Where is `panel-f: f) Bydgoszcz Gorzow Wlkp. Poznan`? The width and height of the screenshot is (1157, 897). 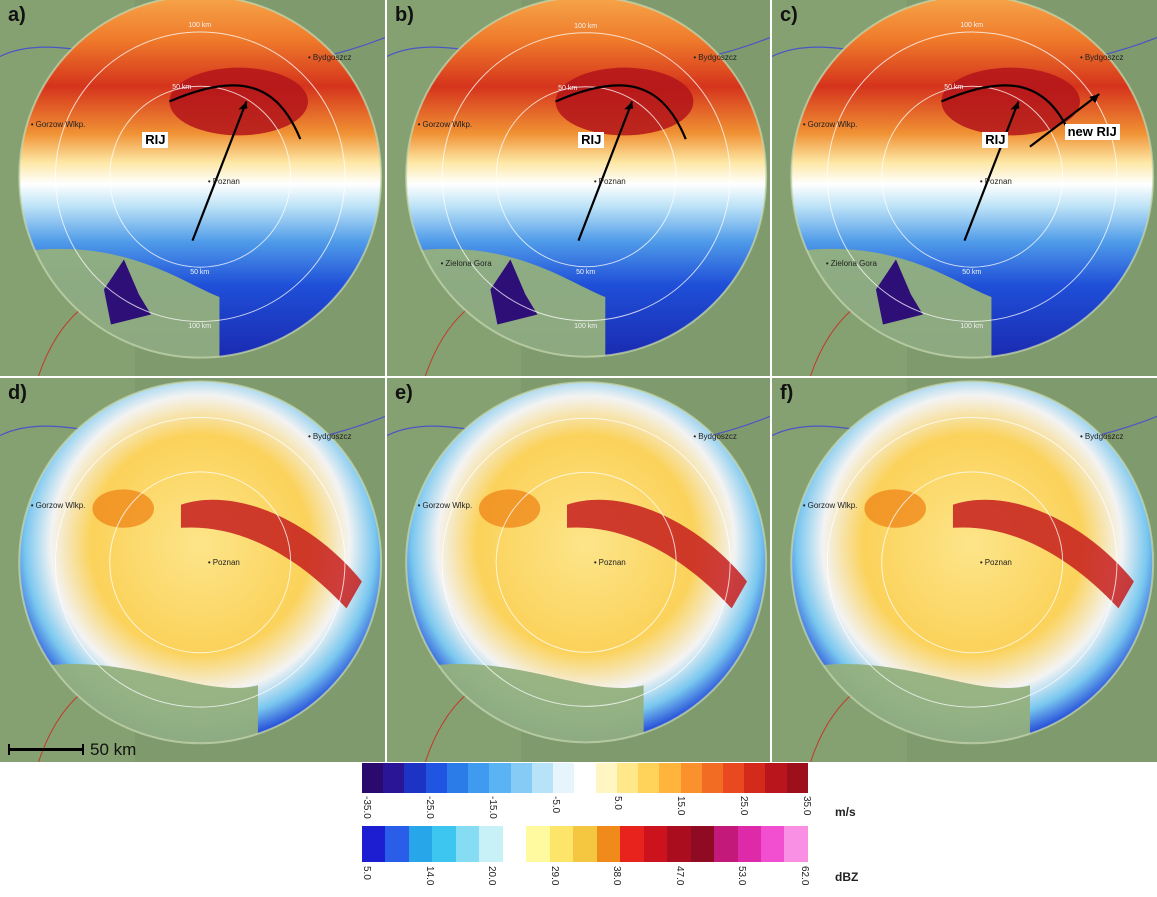 panel-f: f) Bydgoszcz Gorzow Wlkp. Poznan is located at coordinates (964, 570).